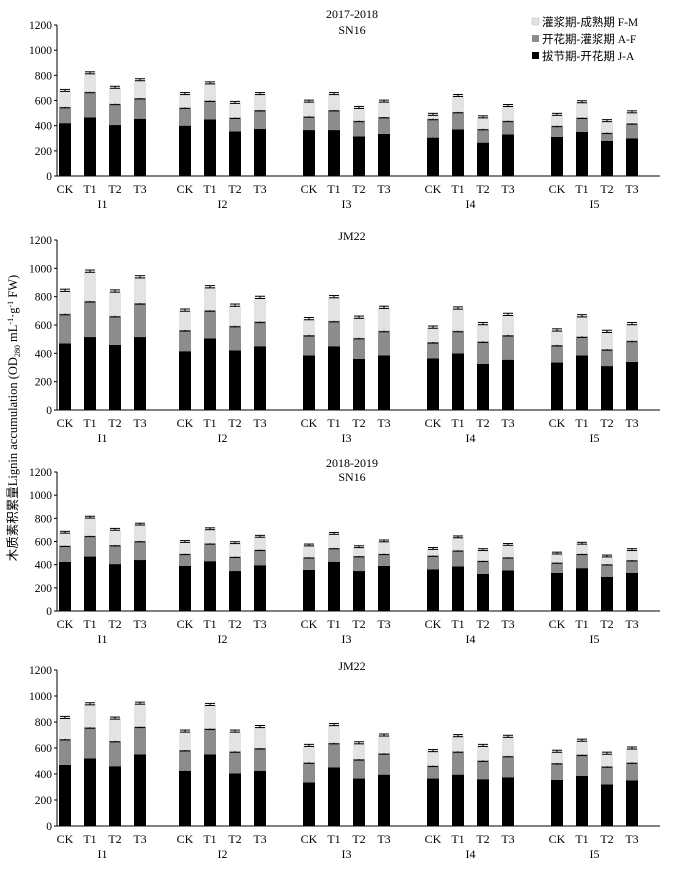 Image resolution: width=700 pixels, height=895 pixels. I want to click on bar-I5-CK-s1, so click(557, 591).